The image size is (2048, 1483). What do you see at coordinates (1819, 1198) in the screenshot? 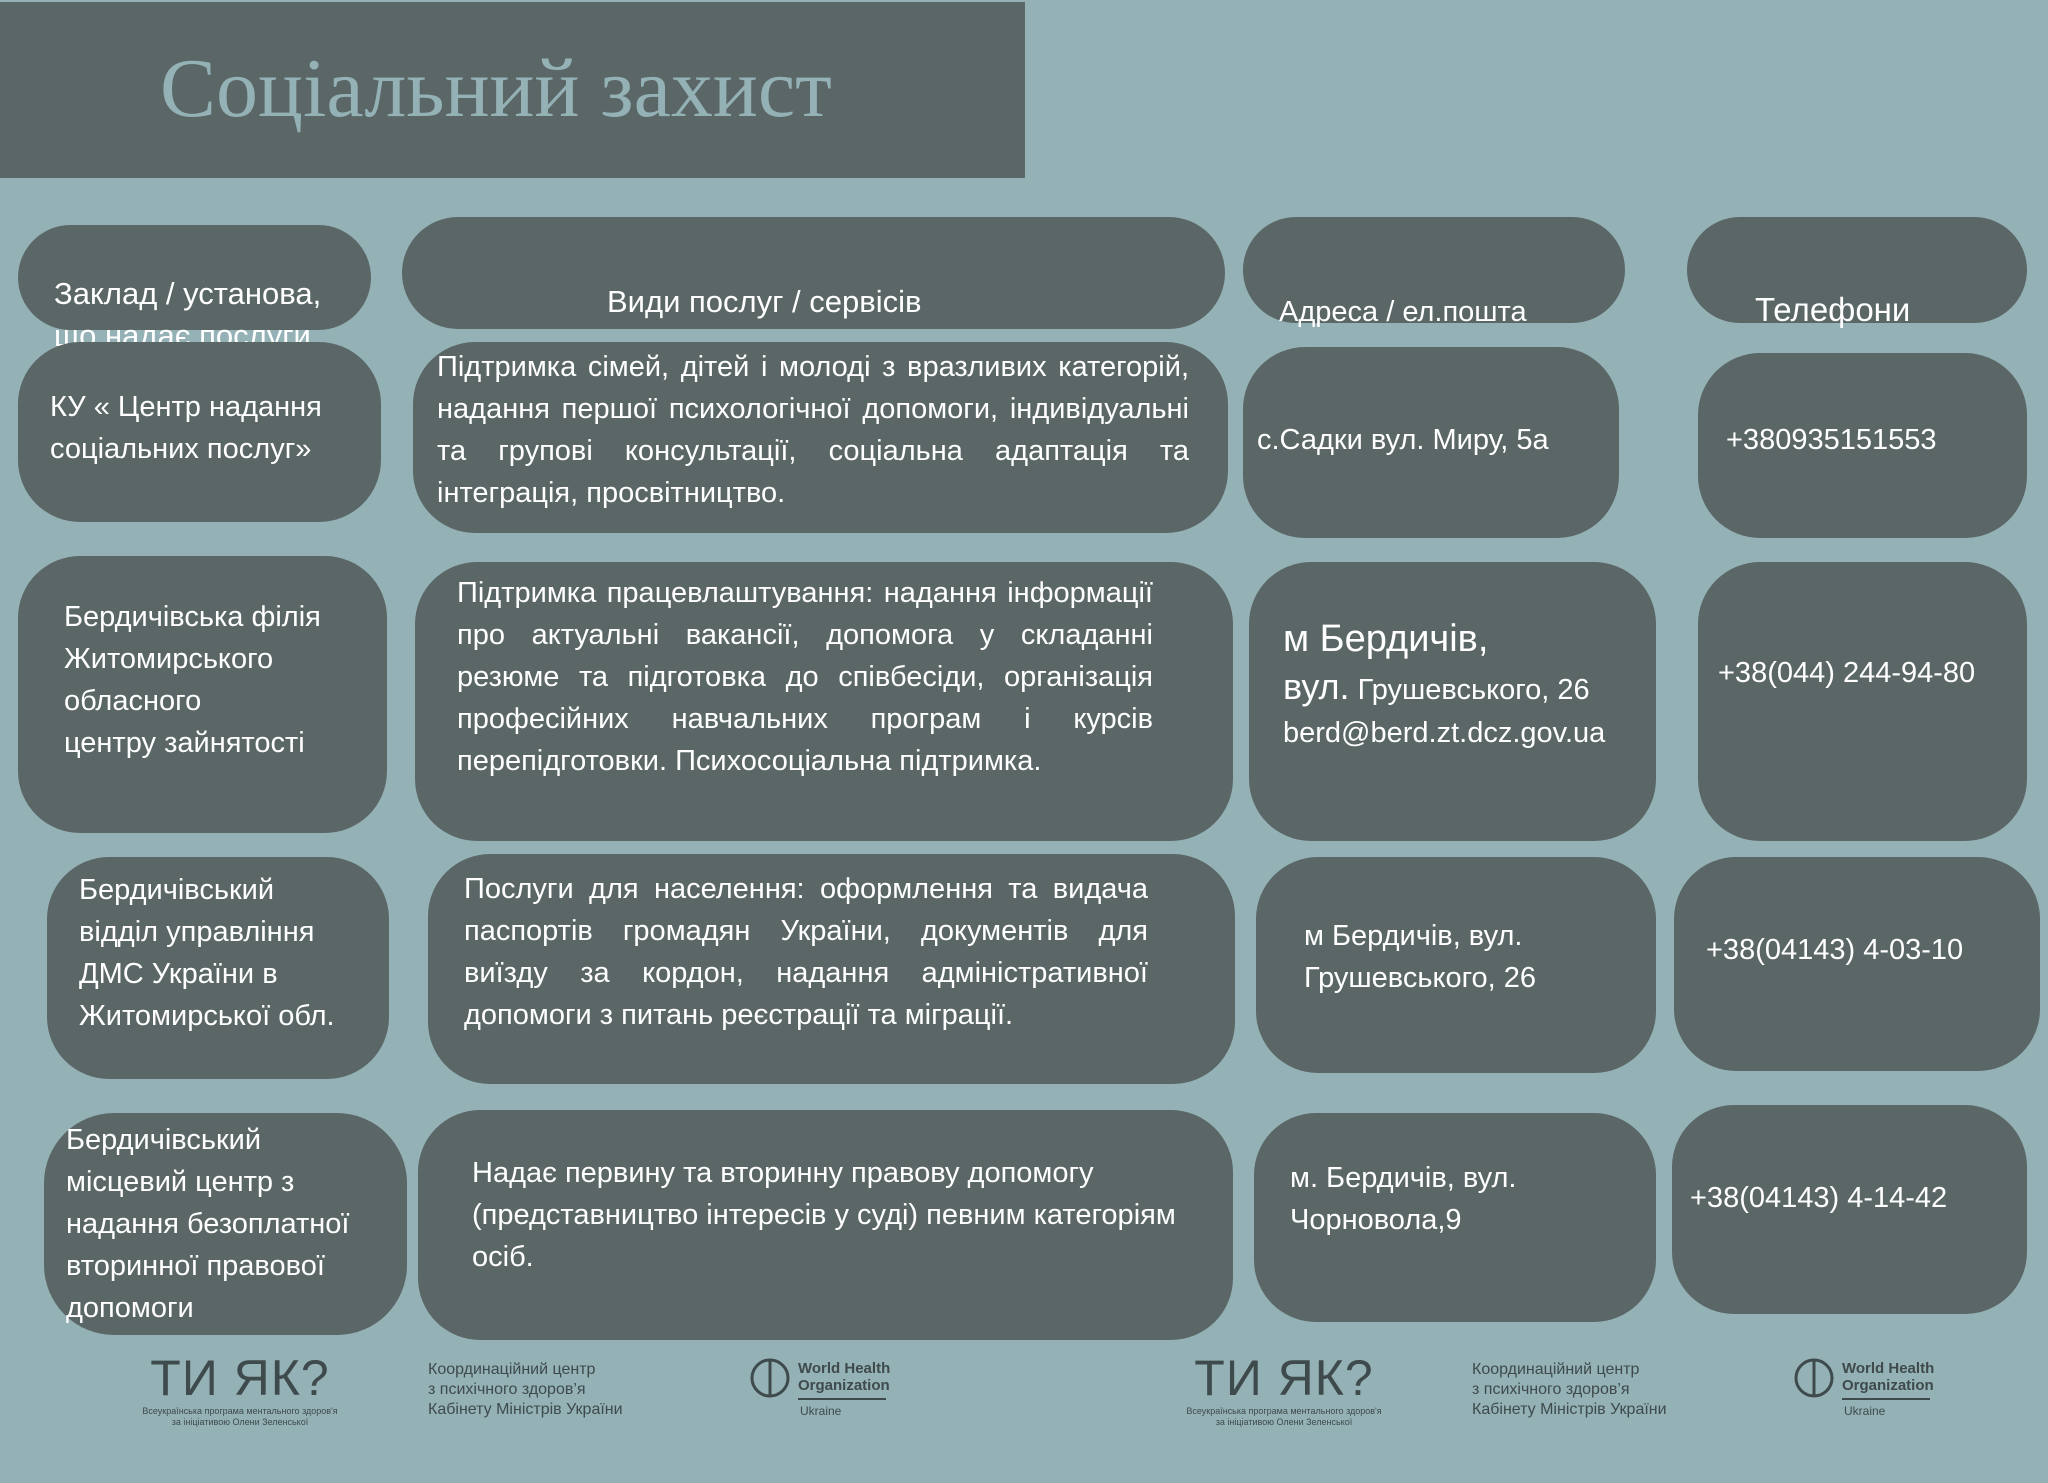
I see `phone-link: +38(04143) 4-14-42` at bounding box center [1819, 1198].